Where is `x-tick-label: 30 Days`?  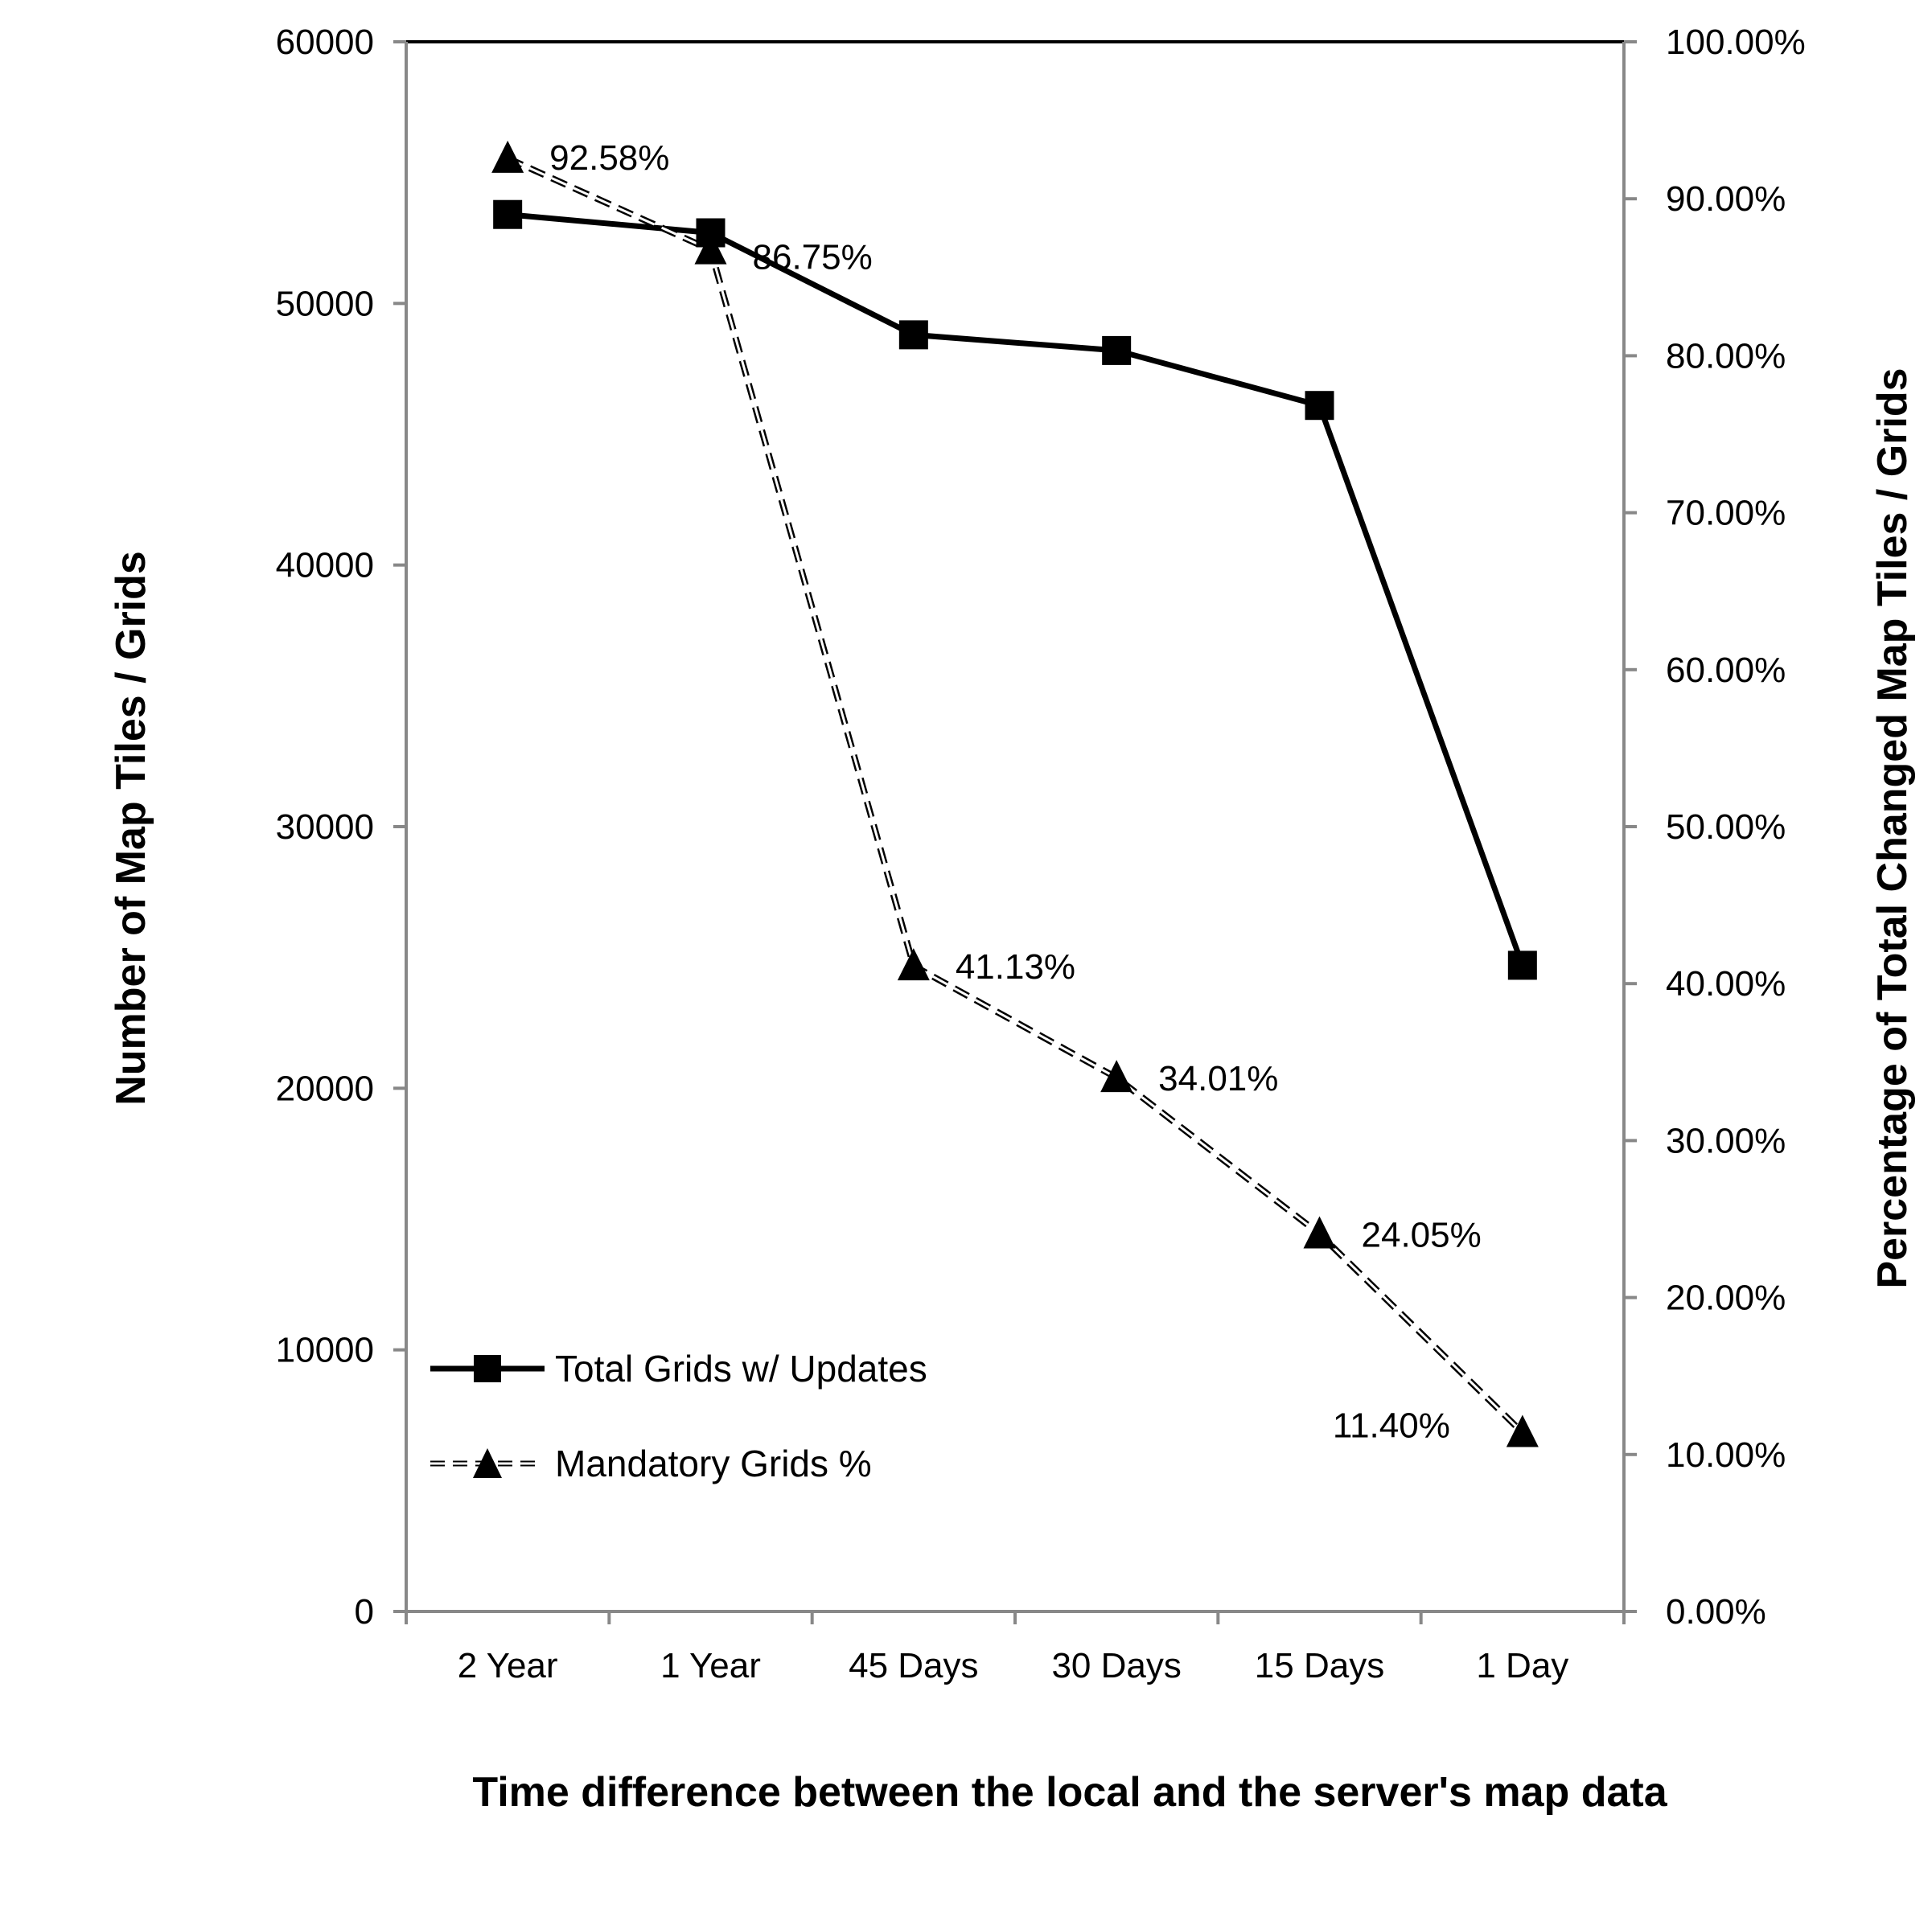
x-tick-label: 30 Days is located at coordinates (1116, 1665).